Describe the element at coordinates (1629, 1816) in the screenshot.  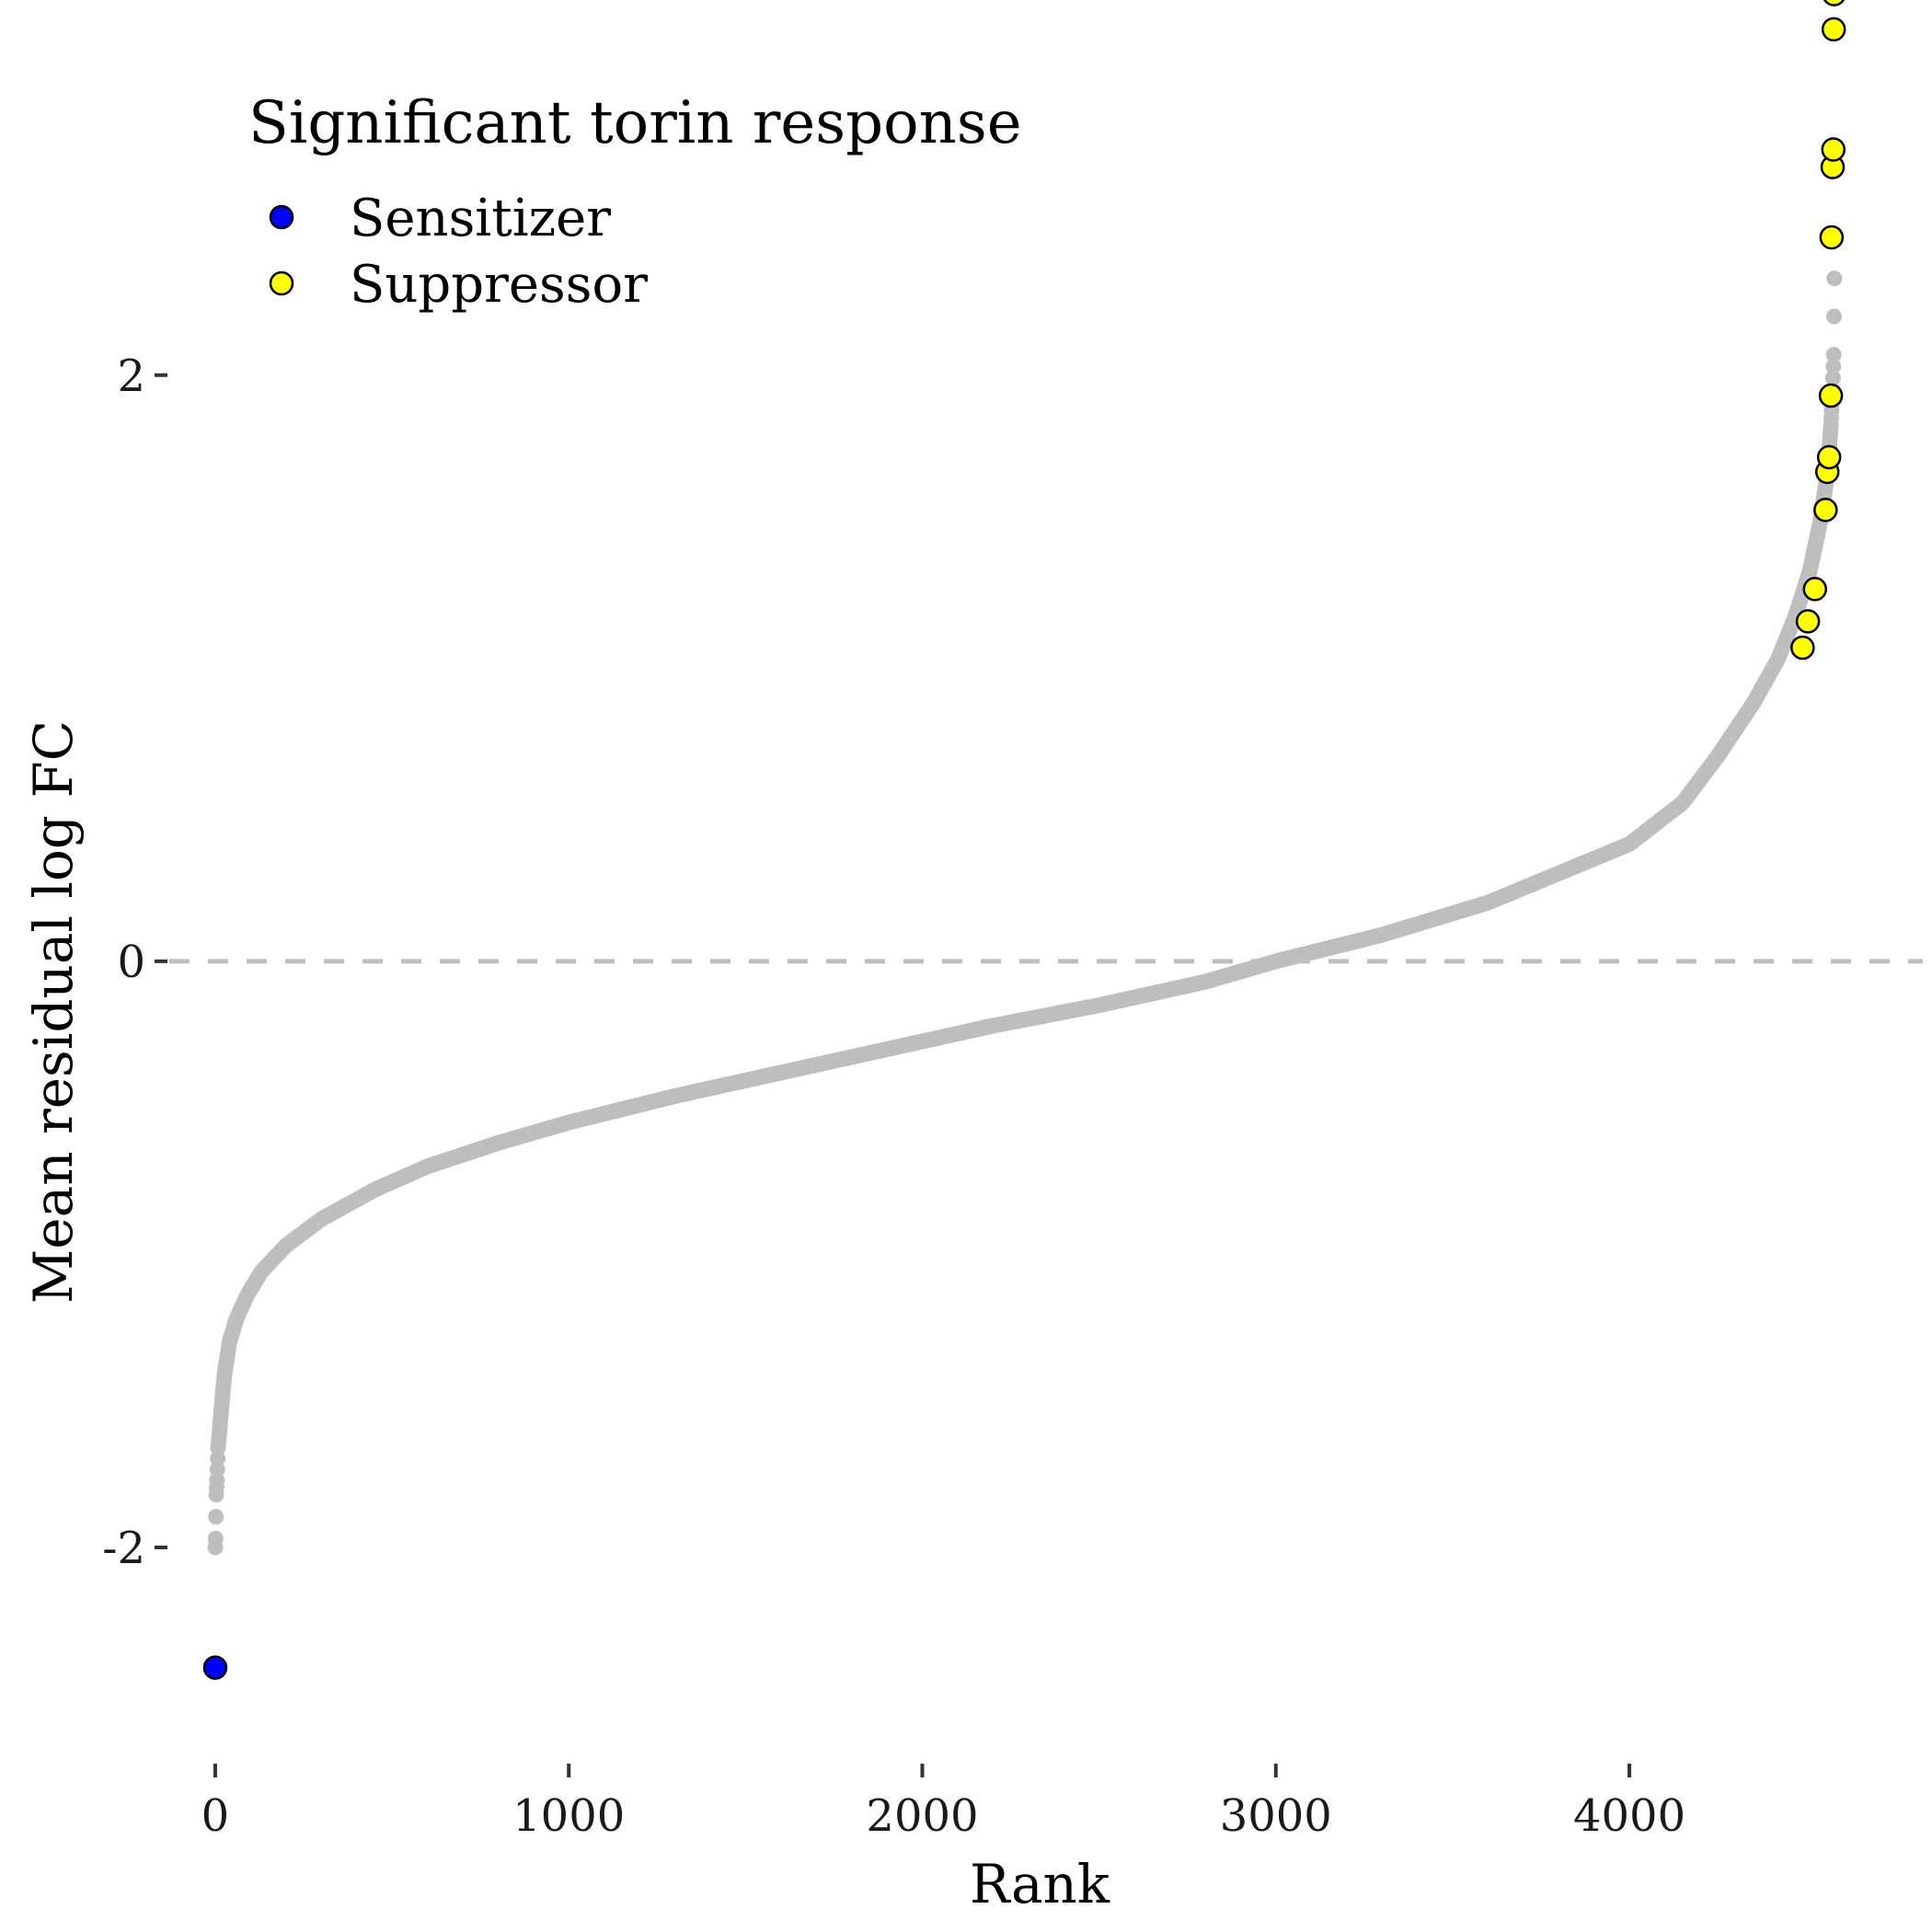
I see `x-tick-label: 4000` at that location.